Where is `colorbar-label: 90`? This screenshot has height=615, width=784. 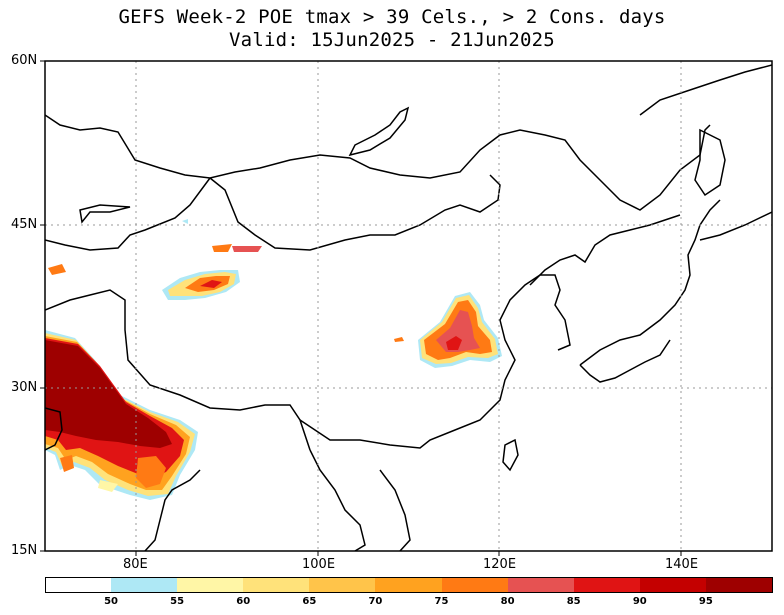
colorbar-label: 90 is located at coordinates (639, 601).